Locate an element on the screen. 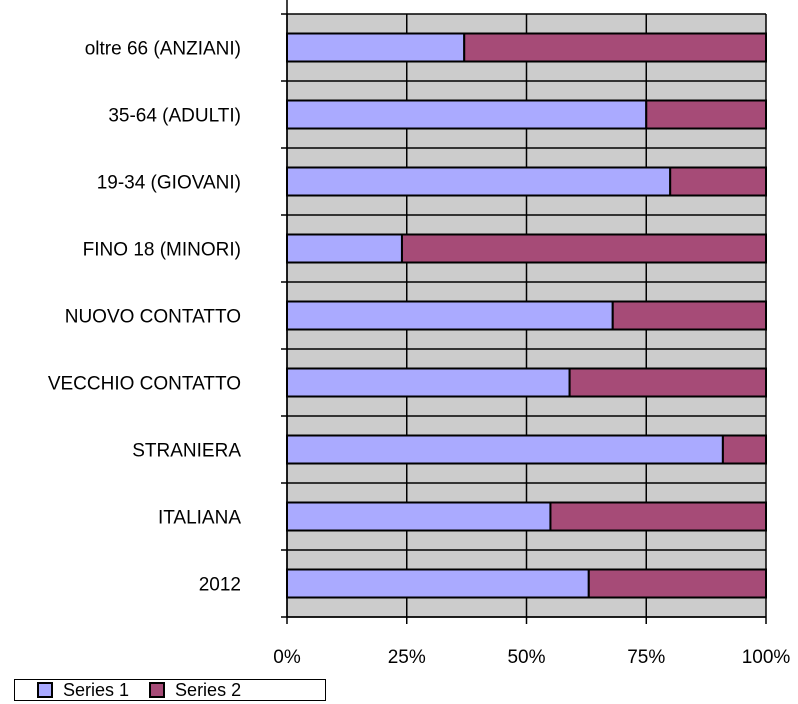 This screenshot has width=798, height=704. category-label: NUOVO CONTATTO is located at coordinates (153, 317).